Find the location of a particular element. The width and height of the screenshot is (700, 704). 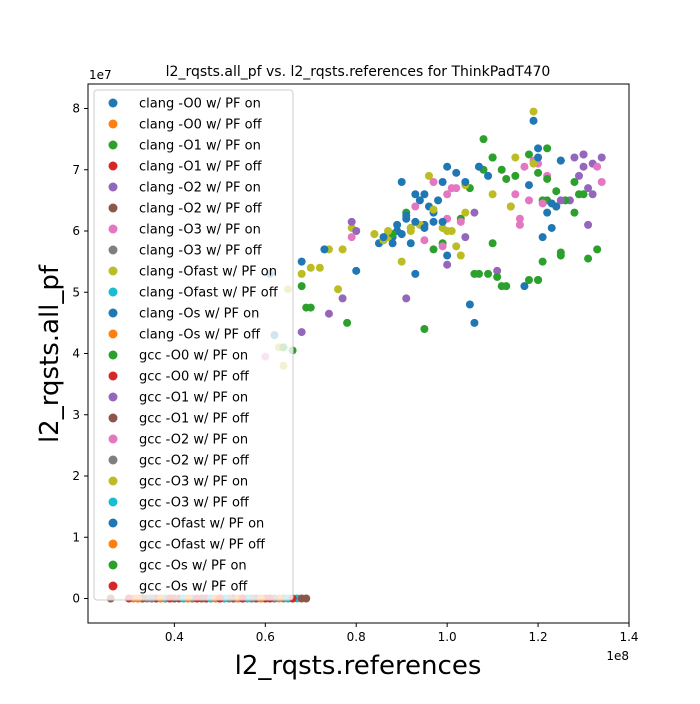

legend-item: clang -O0 w/ PF off is located at coordinates (185, 125).